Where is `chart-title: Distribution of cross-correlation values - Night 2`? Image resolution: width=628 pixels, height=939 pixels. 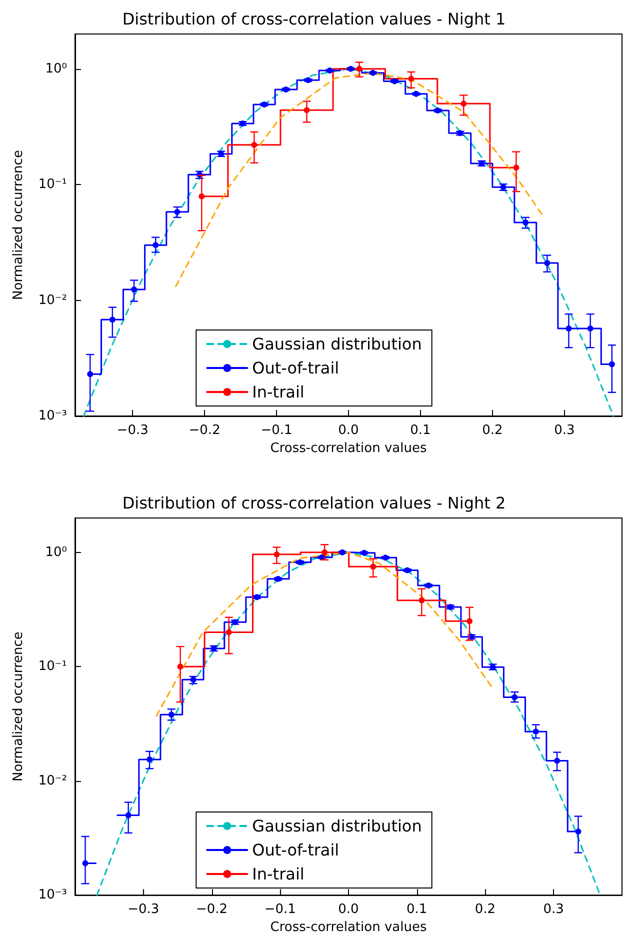
chart-title: Distribution of cross-correlation values - Night 2 is located at coordinates (314, 503).